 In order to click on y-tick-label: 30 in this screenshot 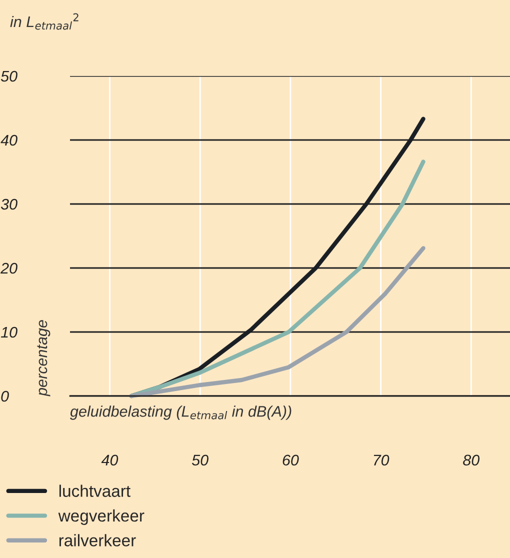, I will do `click(9, 204)`.